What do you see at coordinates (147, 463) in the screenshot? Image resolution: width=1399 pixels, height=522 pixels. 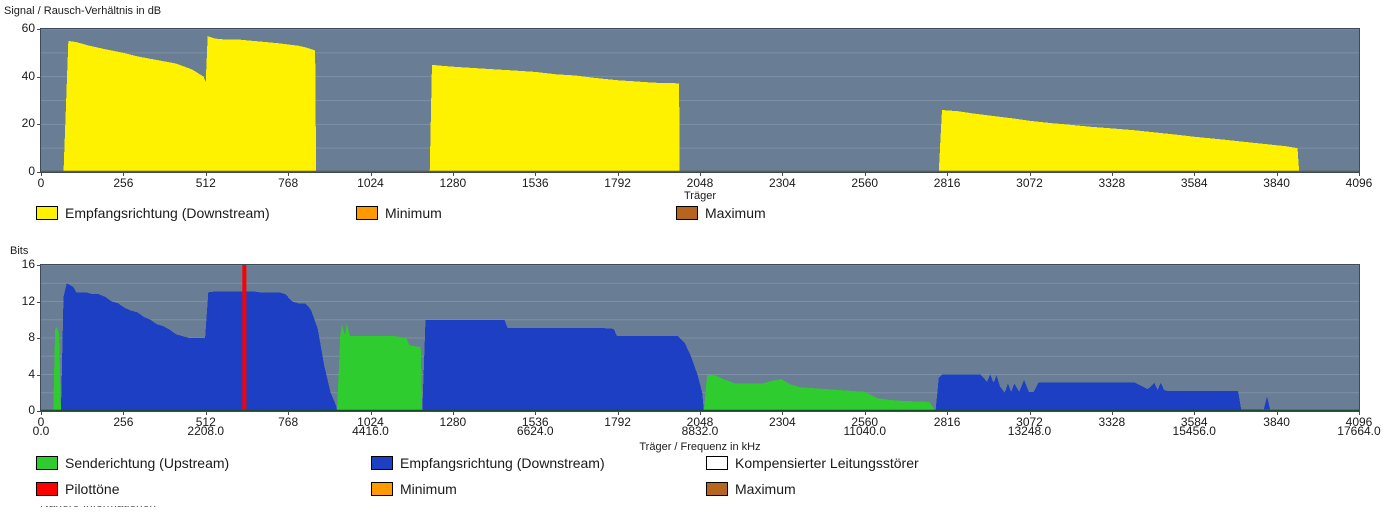 I see `legend-label: Senderichtung (Upstream)` at bounding box center [147, 463].